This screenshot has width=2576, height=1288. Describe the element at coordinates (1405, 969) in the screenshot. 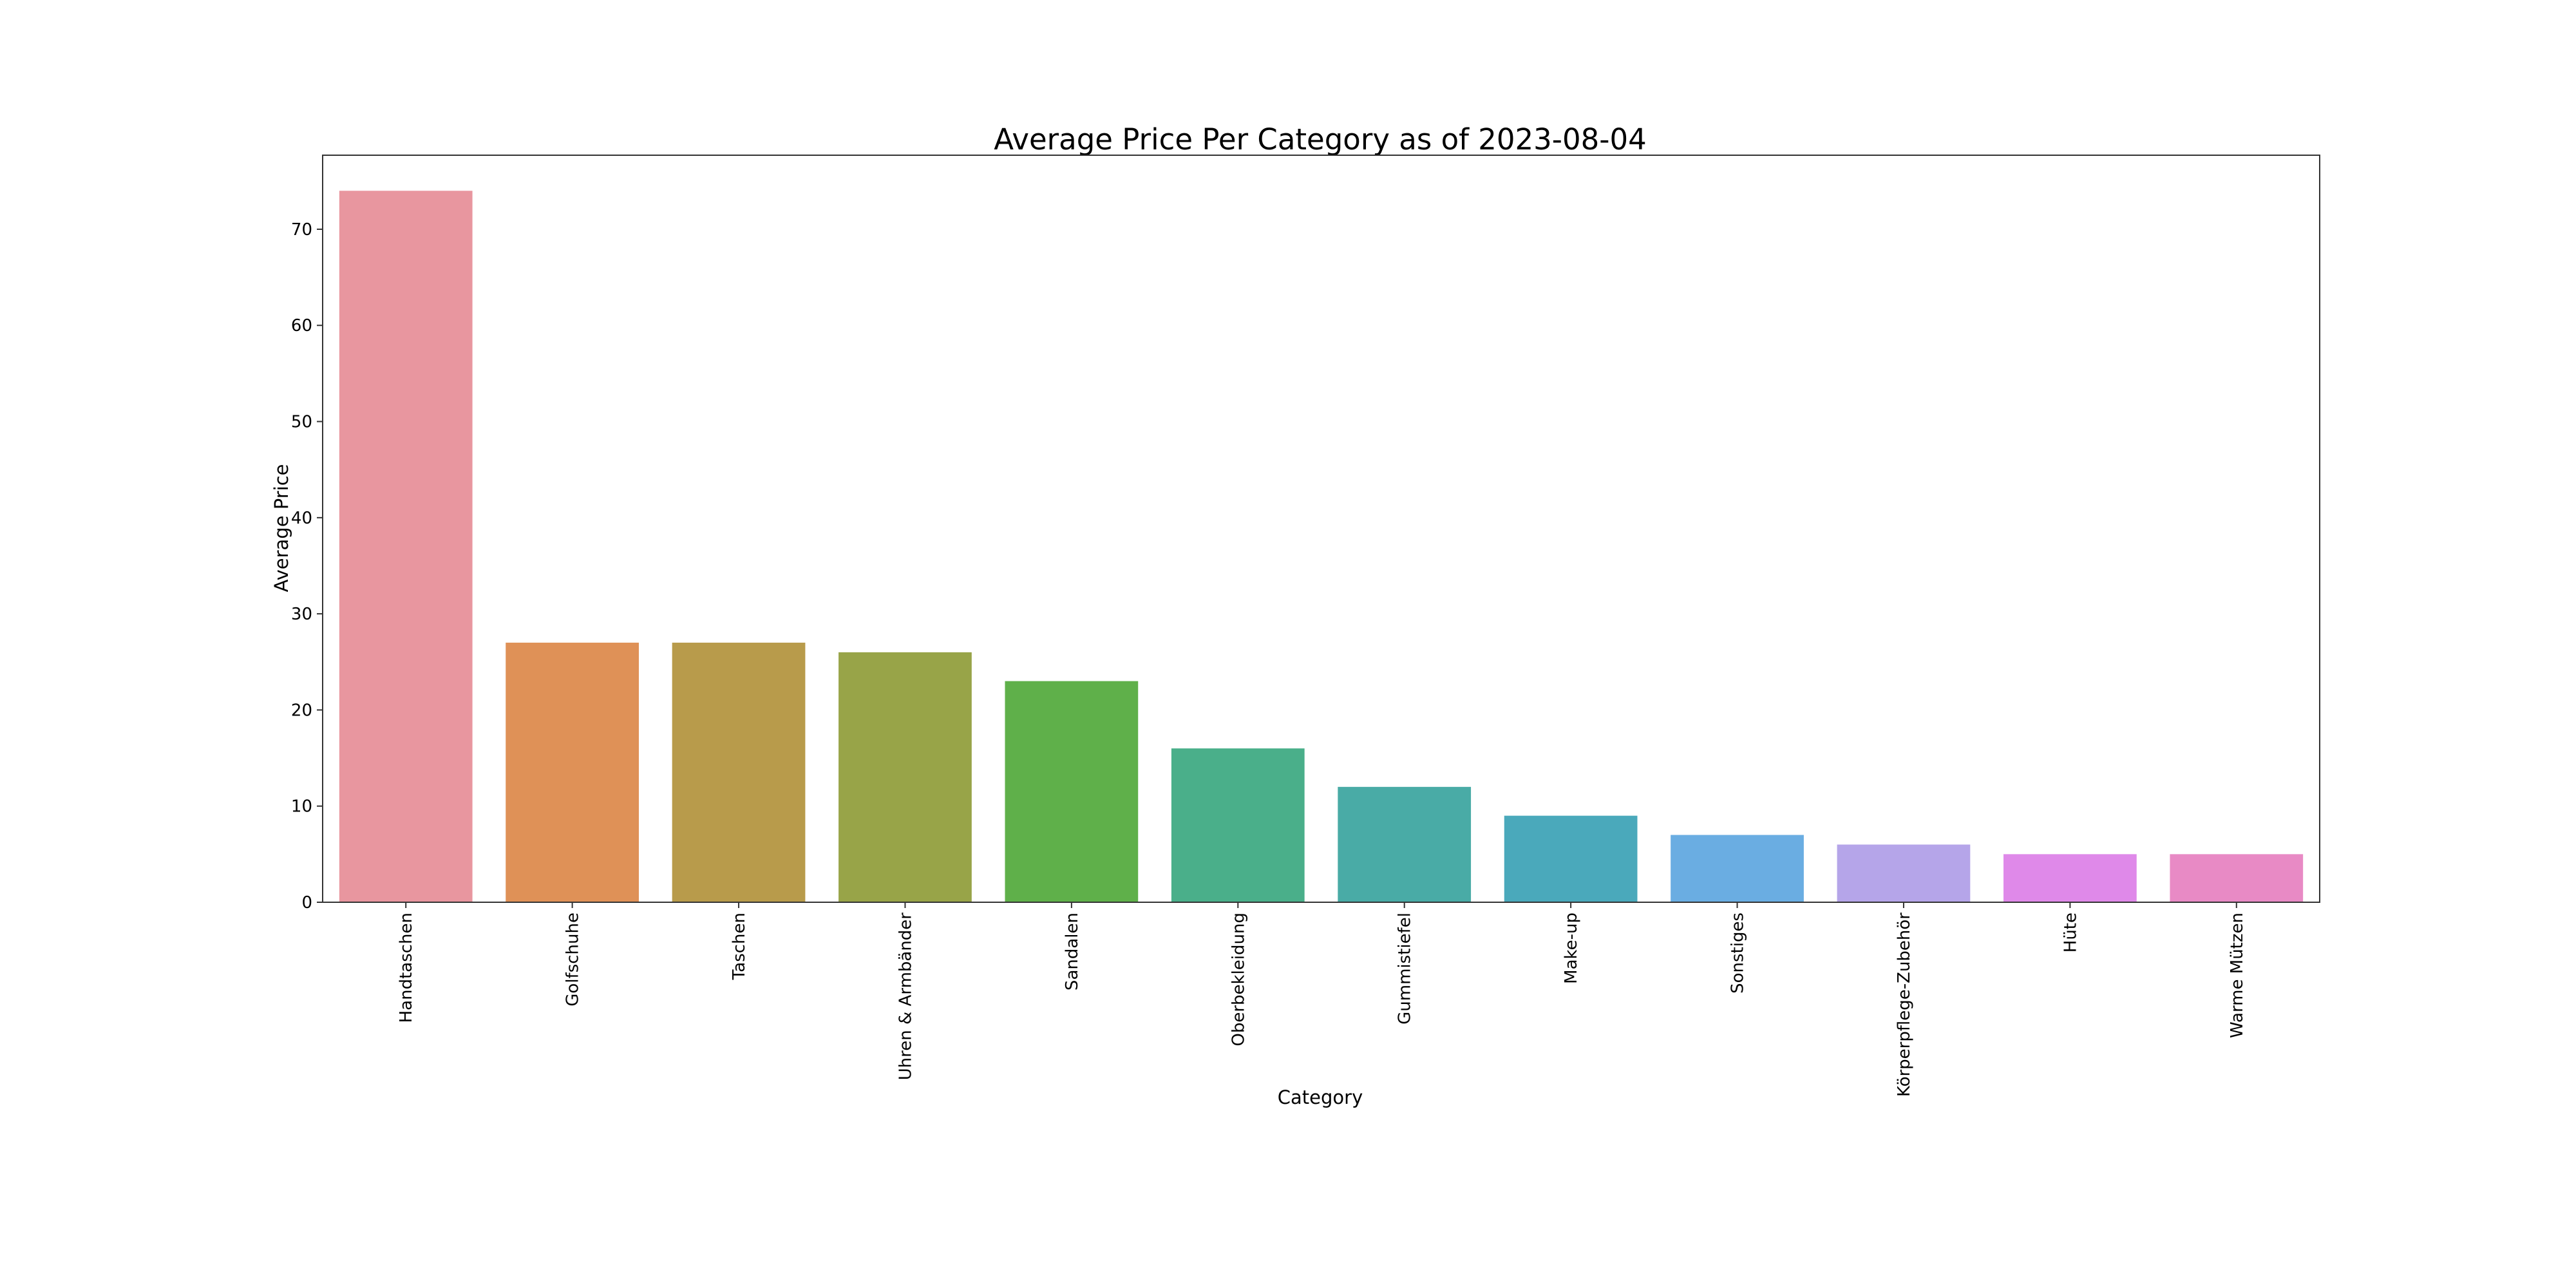

I see `x-tick-label: Gummistiefel` at that location.